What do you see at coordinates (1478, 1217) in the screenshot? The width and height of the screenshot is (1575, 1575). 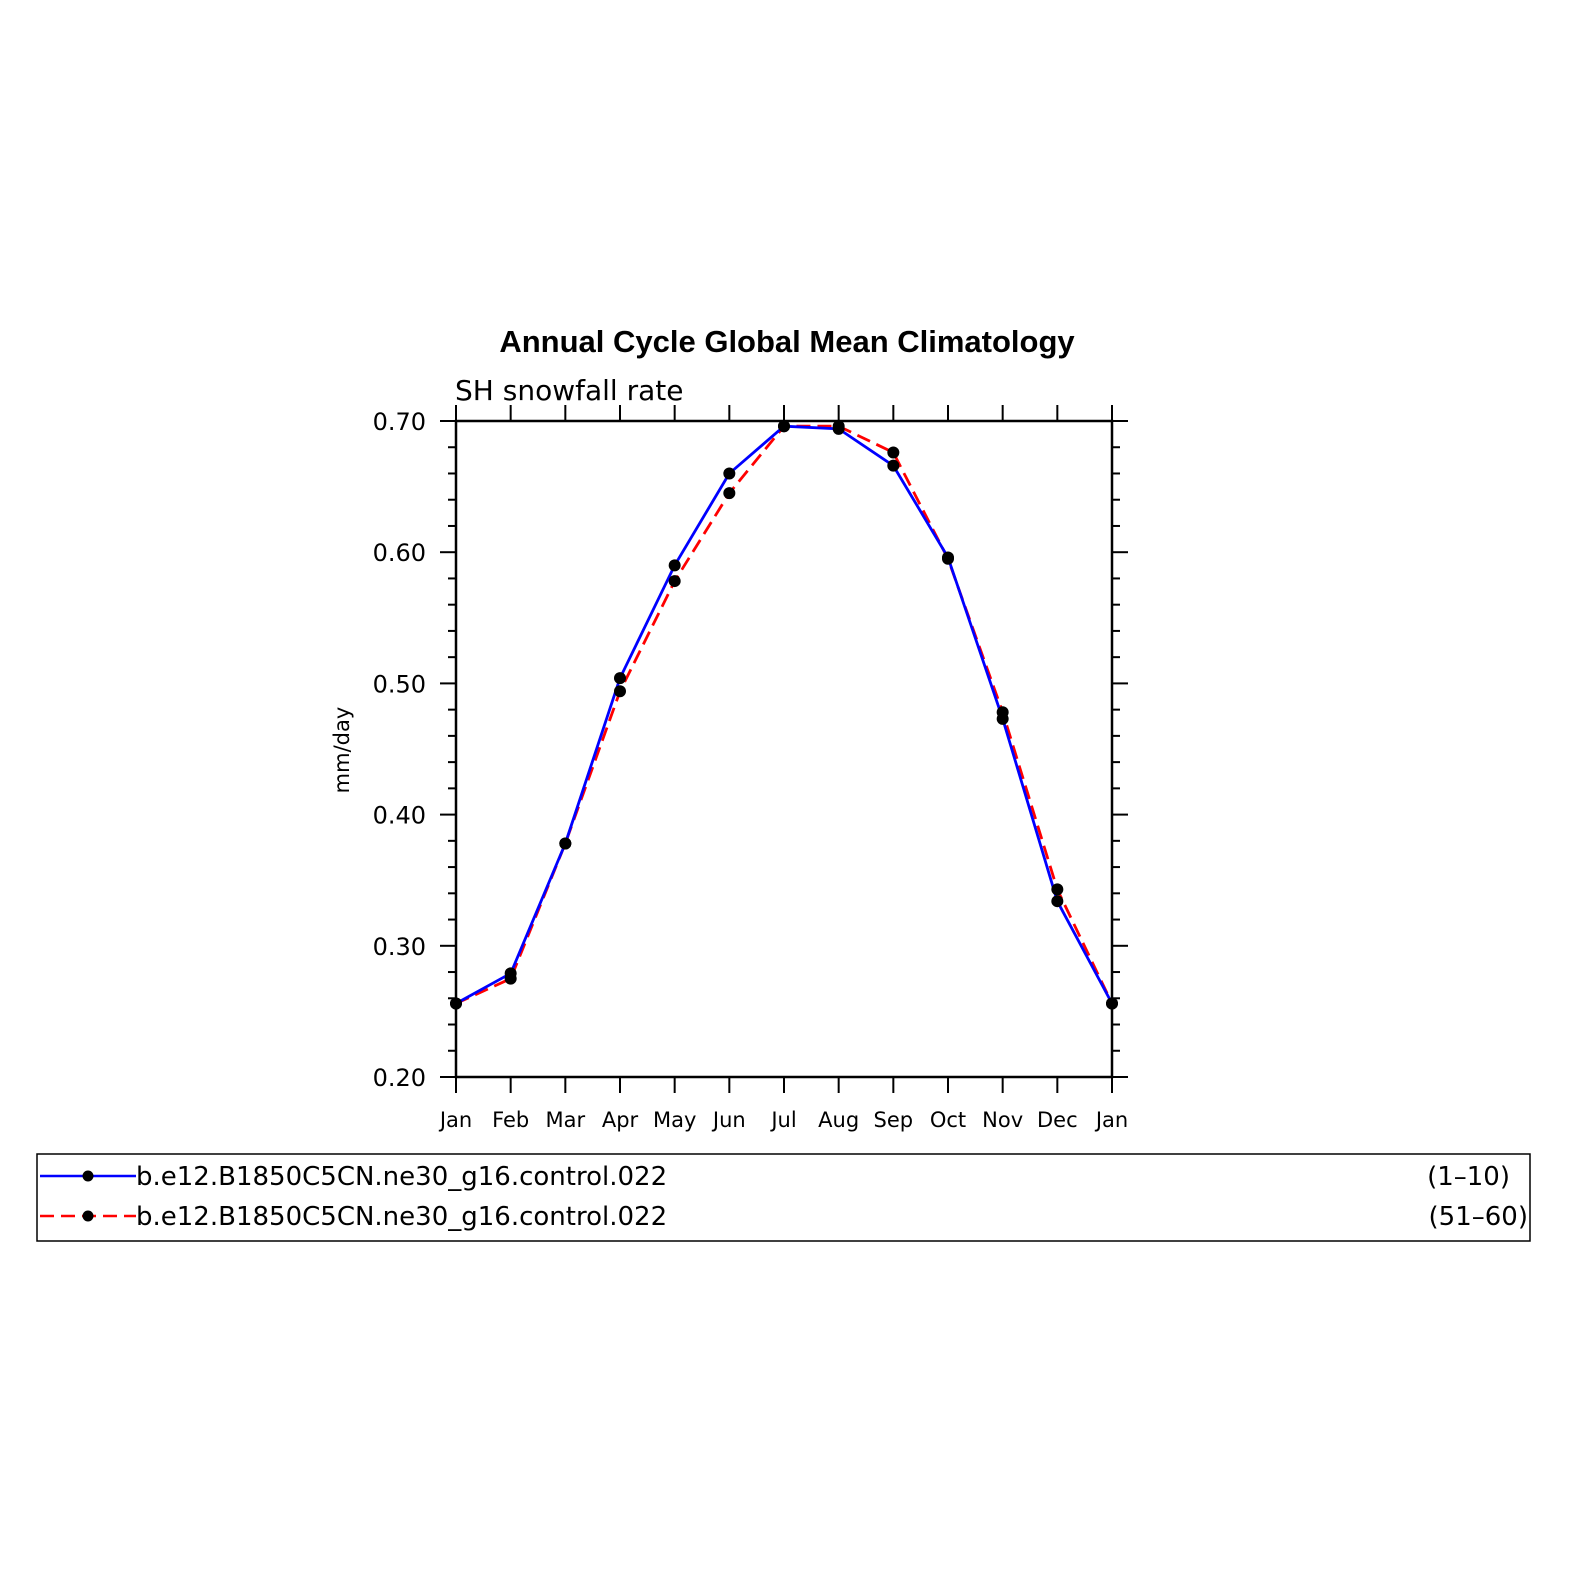 I see `legend-series-years: (51–60)` at bounding box center [1478, 1217].